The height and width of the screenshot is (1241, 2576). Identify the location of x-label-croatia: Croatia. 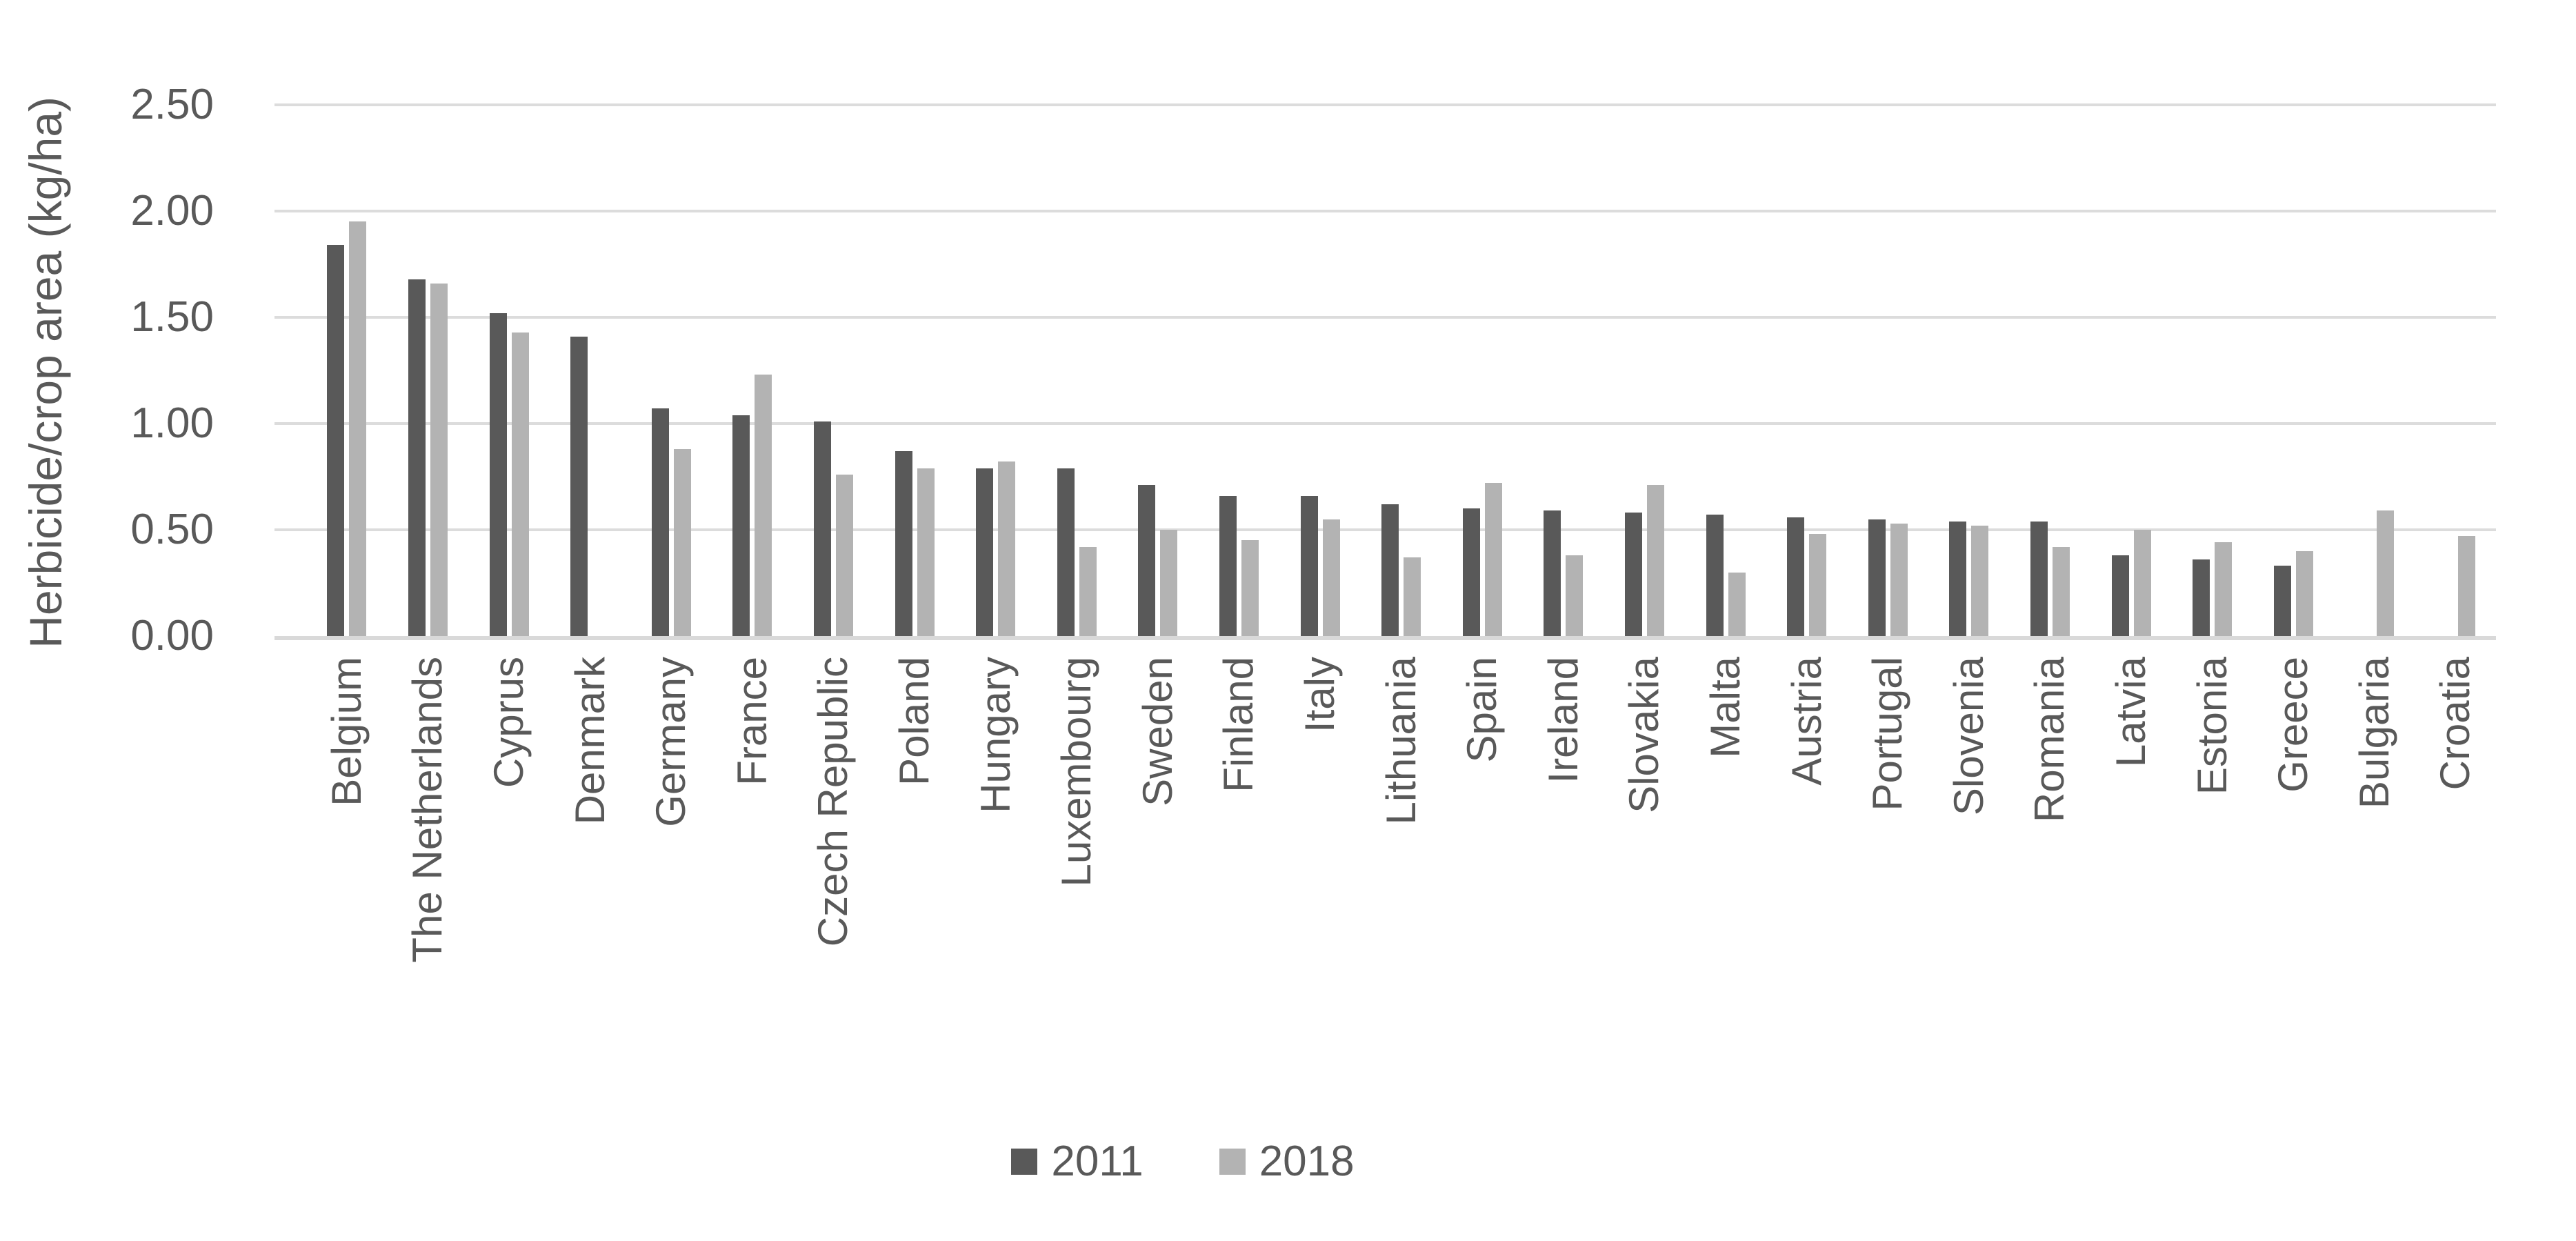
(2455, 724).